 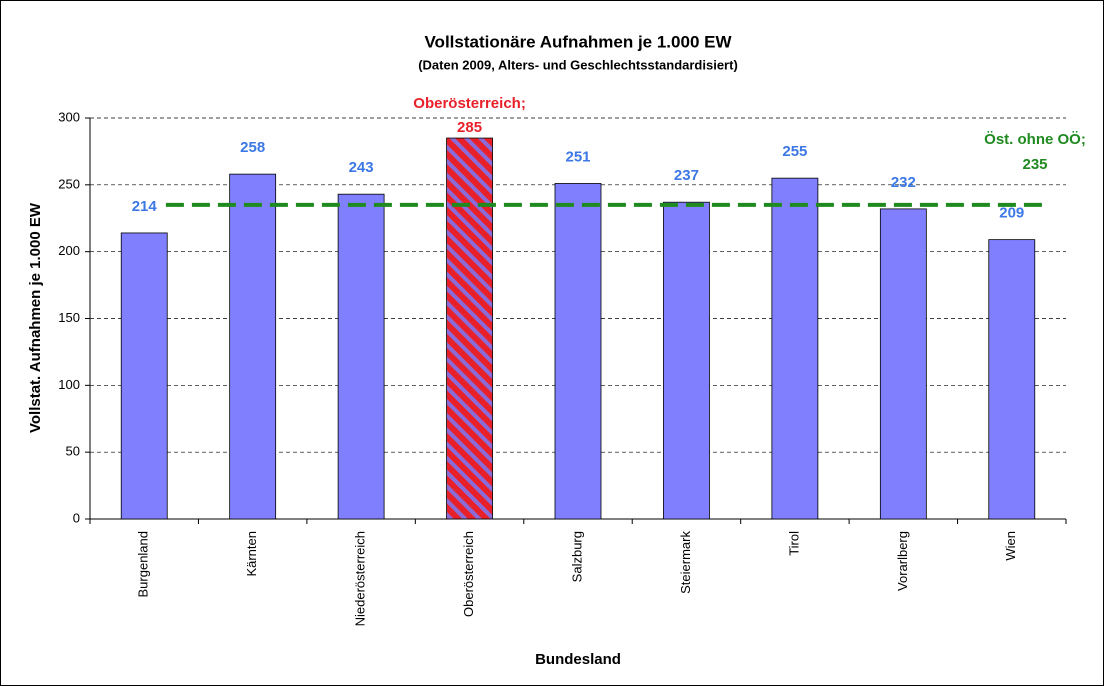 What do you see at coordinates (69, 317) in the screenshot?
I see `y-tick-label: 150` at bounding box center [69, 317].